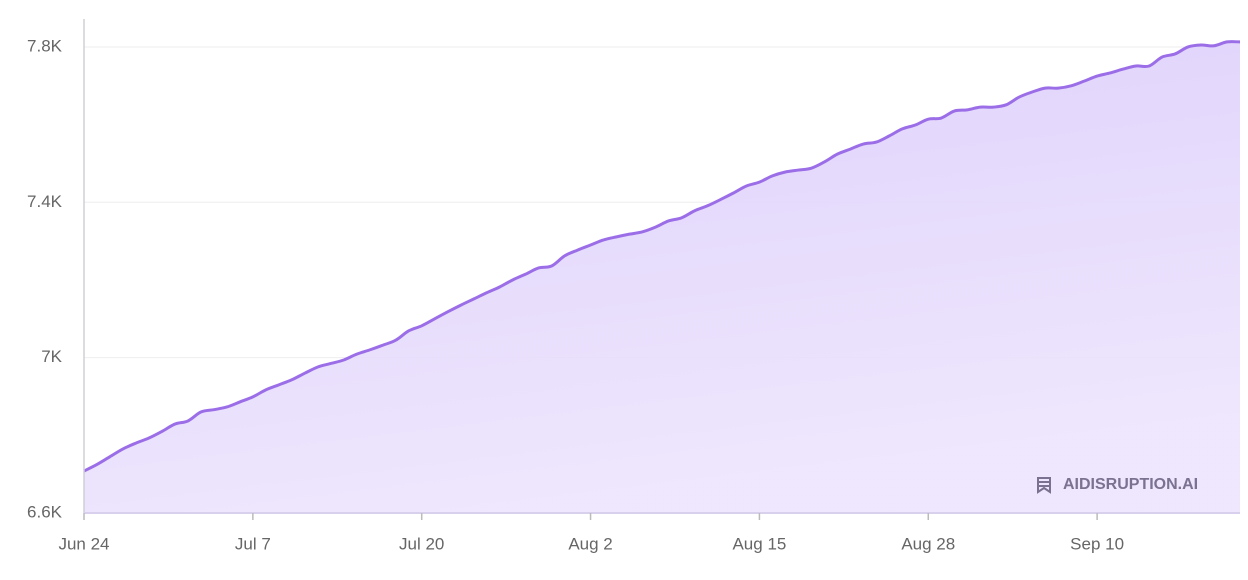 The width and height of the screenshot is (1248, 580). I want to click on watermark: AIDISRUPTION.AI, so click(1117, 485).